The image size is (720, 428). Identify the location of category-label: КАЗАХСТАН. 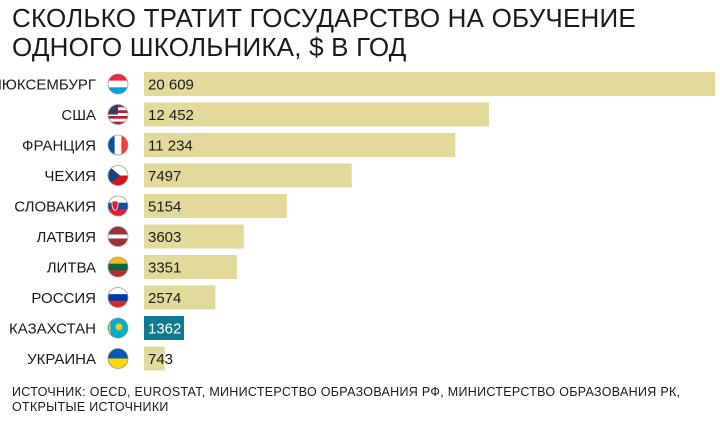
(52, 329).